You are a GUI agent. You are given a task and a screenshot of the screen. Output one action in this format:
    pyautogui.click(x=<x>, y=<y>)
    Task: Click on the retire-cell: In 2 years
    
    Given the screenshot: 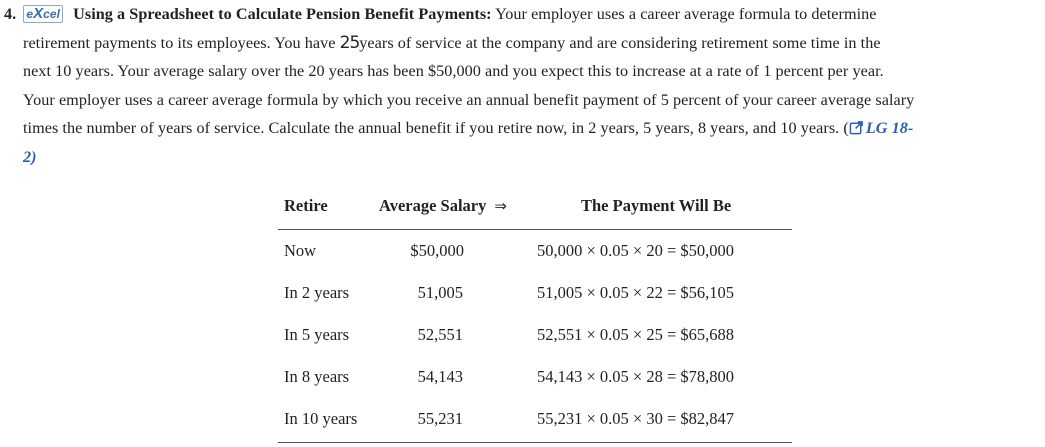 What is the action you would take?
    pyautogui.click(x=317, y=292)
    